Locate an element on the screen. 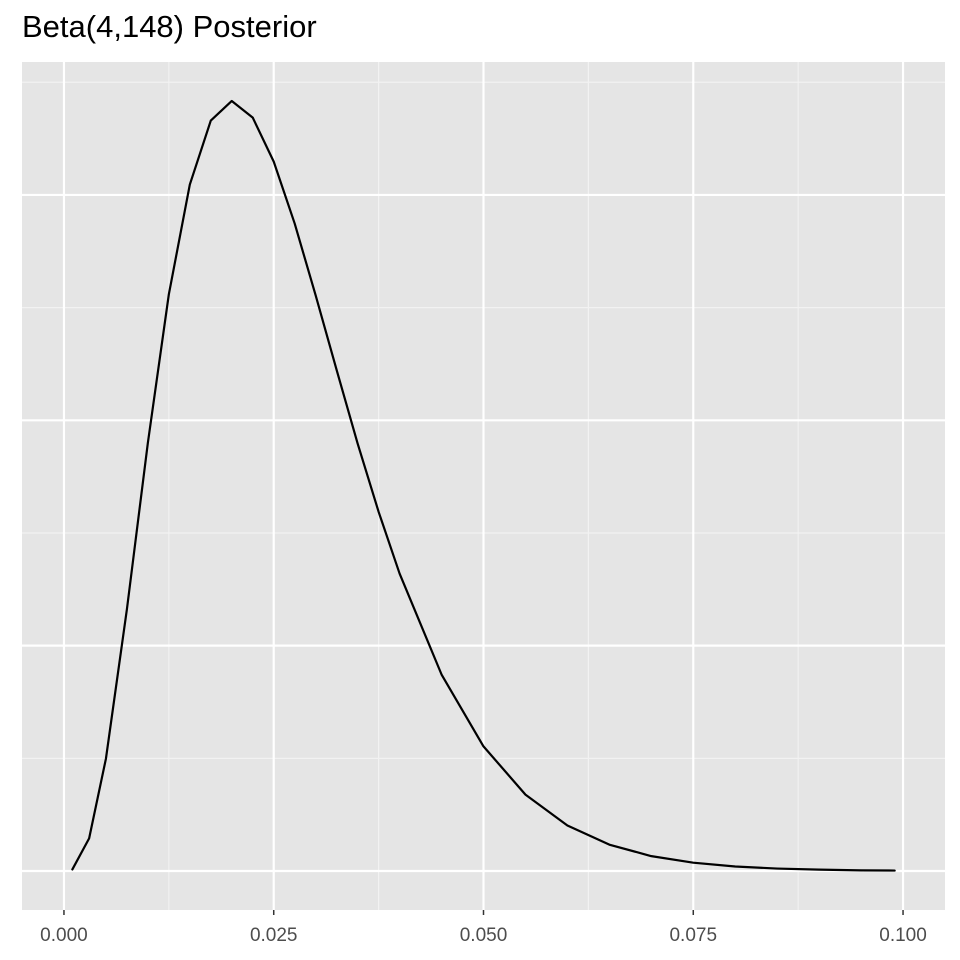 The height and width of the screenshot is (960, 960). x-tick-label: 0.100 is located at coordinates (903, 935).